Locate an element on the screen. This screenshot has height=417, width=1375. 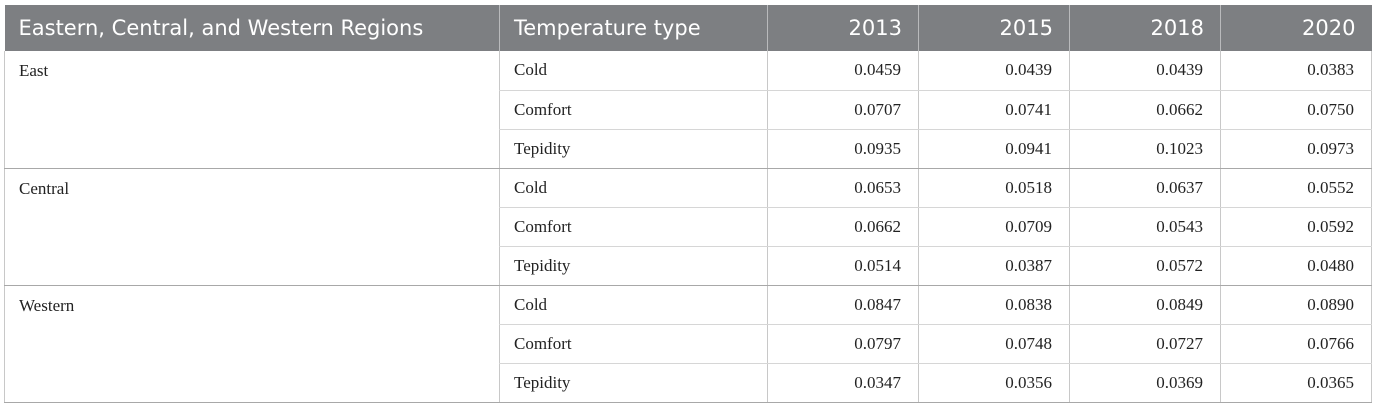
value-cell: 0.0592 is located at coordinates (1296, 227).